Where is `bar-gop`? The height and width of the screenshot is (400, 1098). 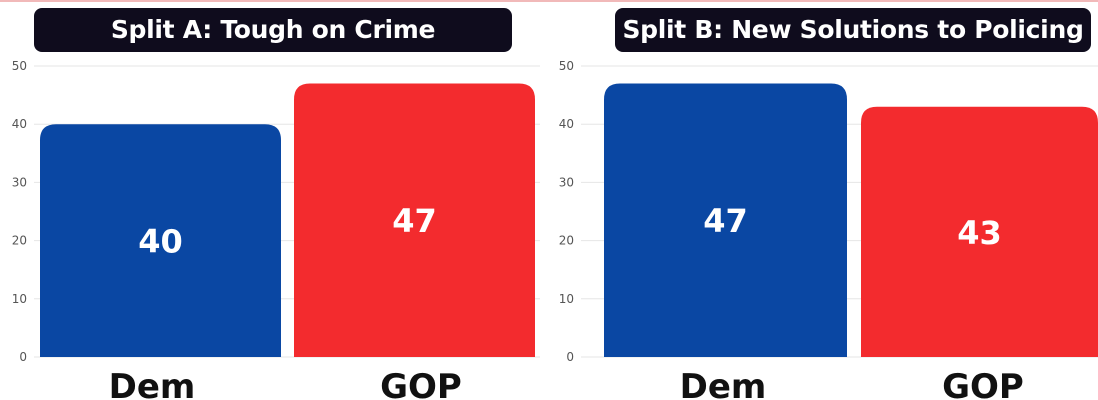
bar-gop is located at coordinates (979, 232).